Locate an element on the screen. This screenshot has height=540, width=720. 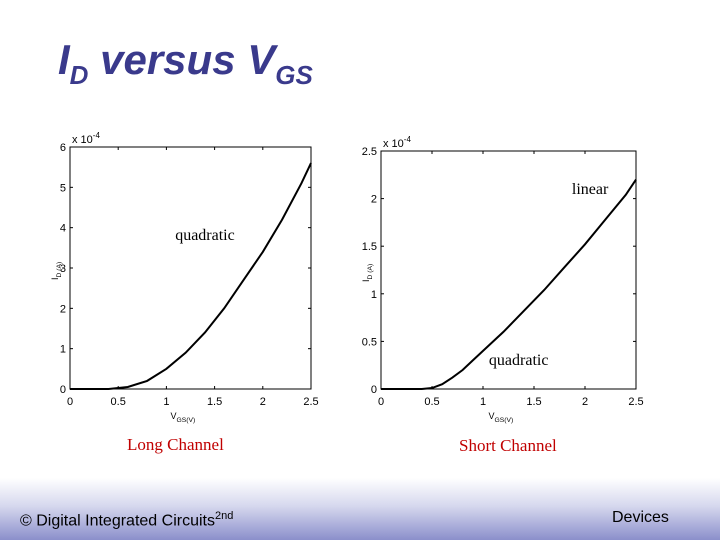
title-sub-d: D is located at coordinates (79, 75).